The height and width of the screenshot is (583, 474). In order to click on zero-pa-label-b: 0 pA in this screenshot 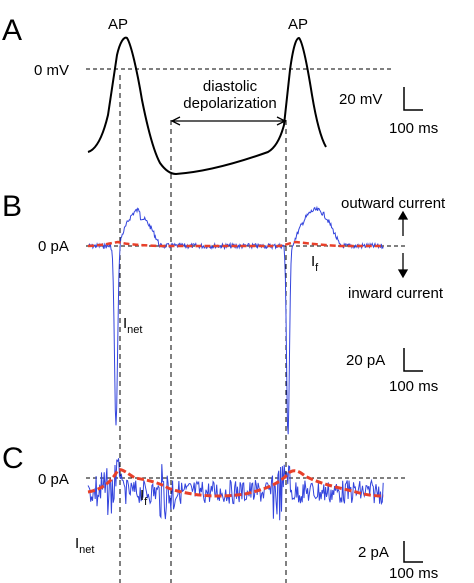, I will do `click(53, 246)`.